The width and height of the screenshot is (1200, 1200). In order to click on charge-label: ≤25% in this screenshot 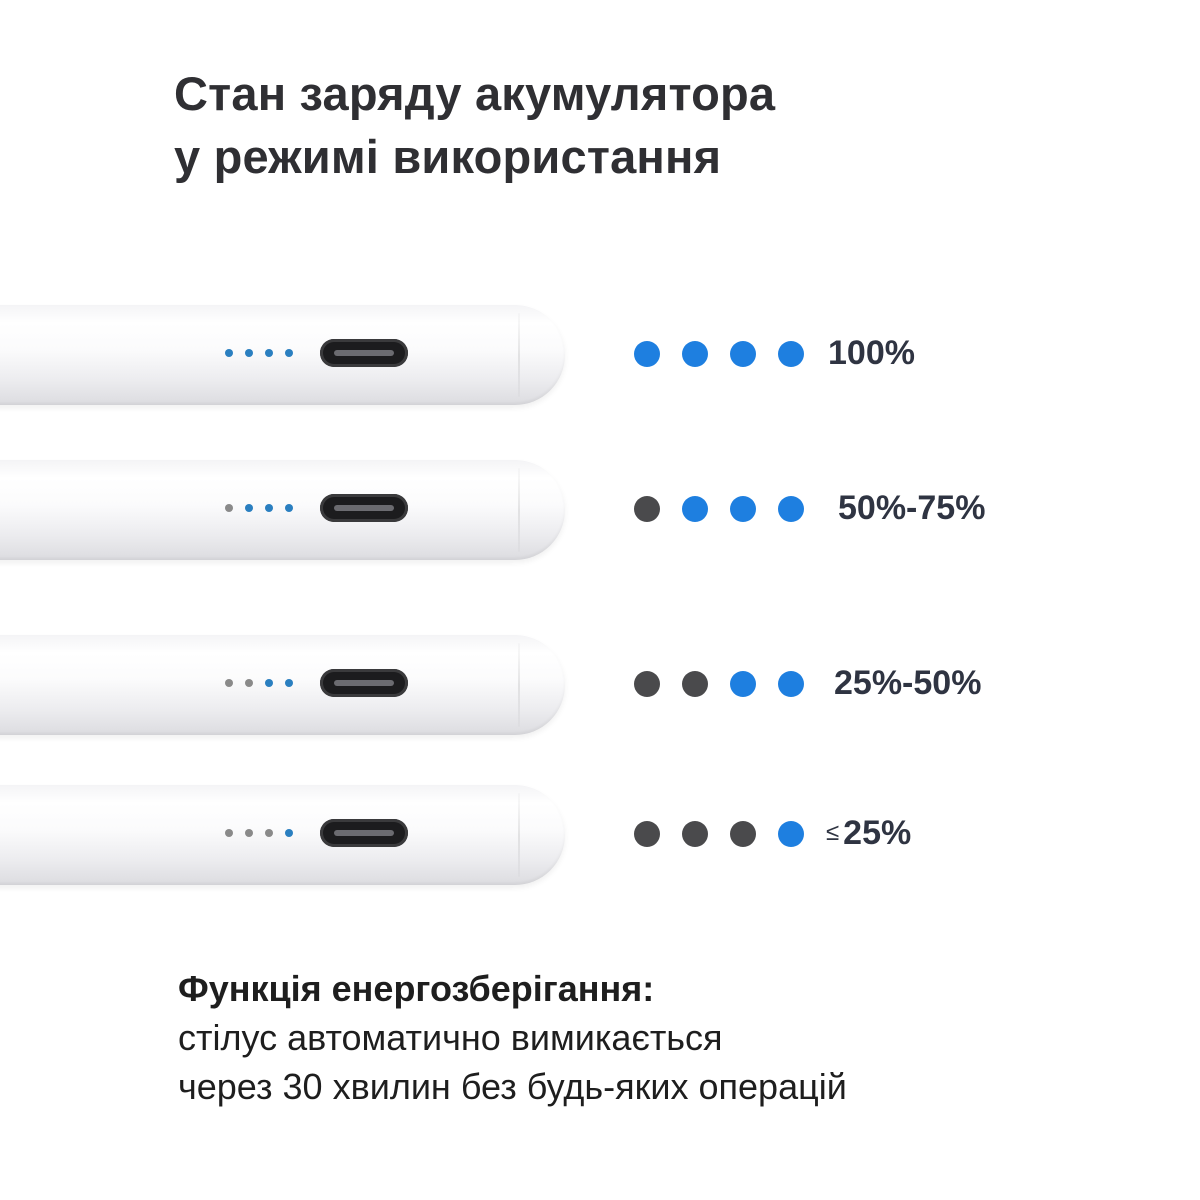, I will do `click(868, 833)`.